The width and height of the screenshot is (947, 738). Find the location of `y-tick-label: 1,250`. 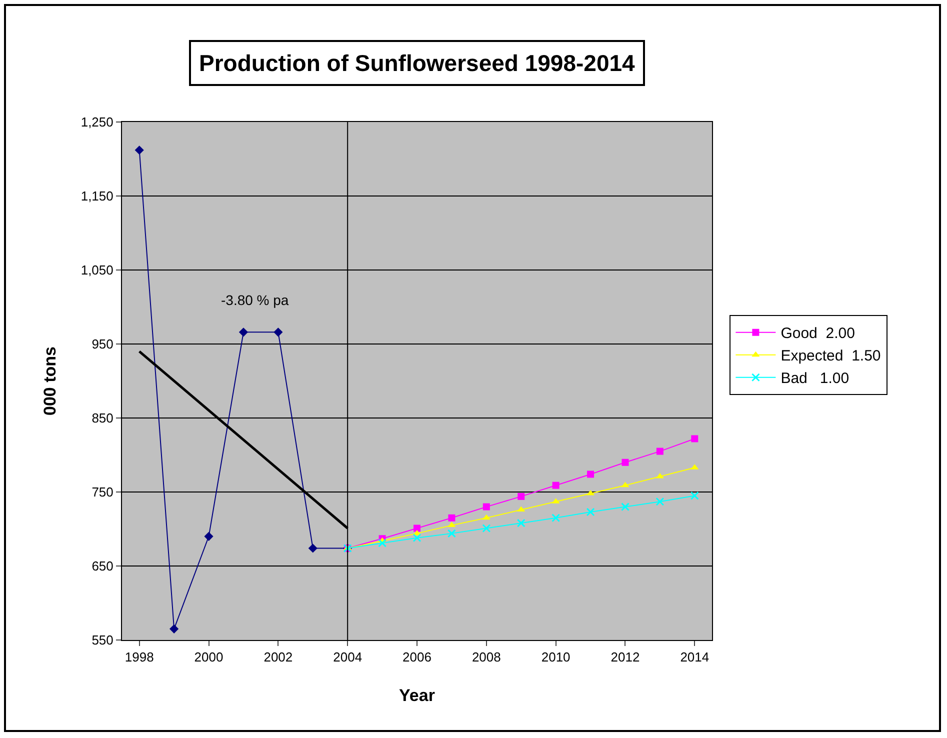

y-tick-label: 1,250 is located at coordinates (97, 122).